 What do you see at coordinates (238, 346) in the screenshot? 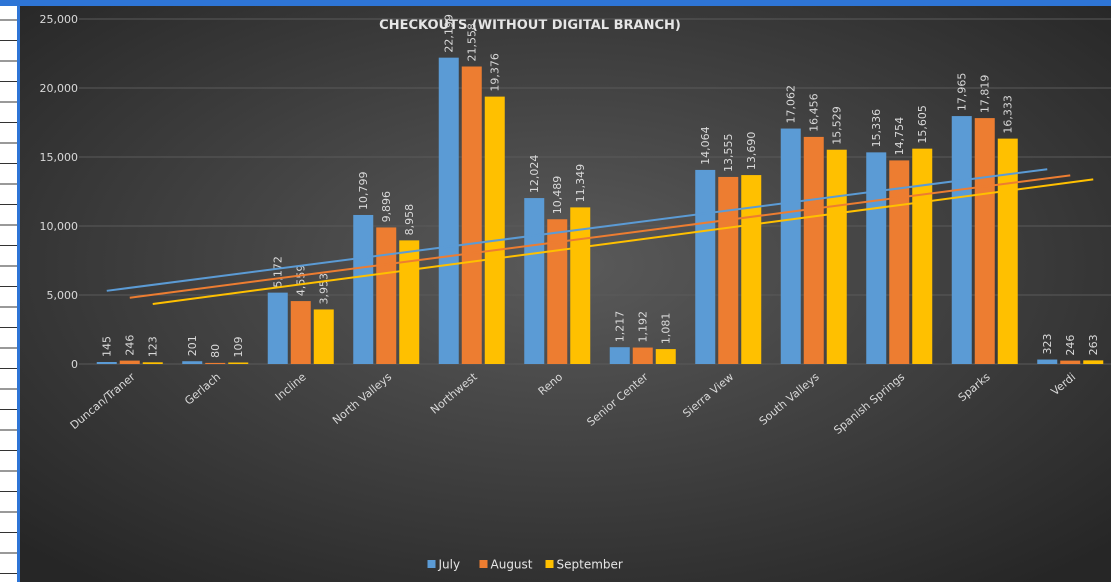
I see `data-label: 109` at bounding box center [238, 346].